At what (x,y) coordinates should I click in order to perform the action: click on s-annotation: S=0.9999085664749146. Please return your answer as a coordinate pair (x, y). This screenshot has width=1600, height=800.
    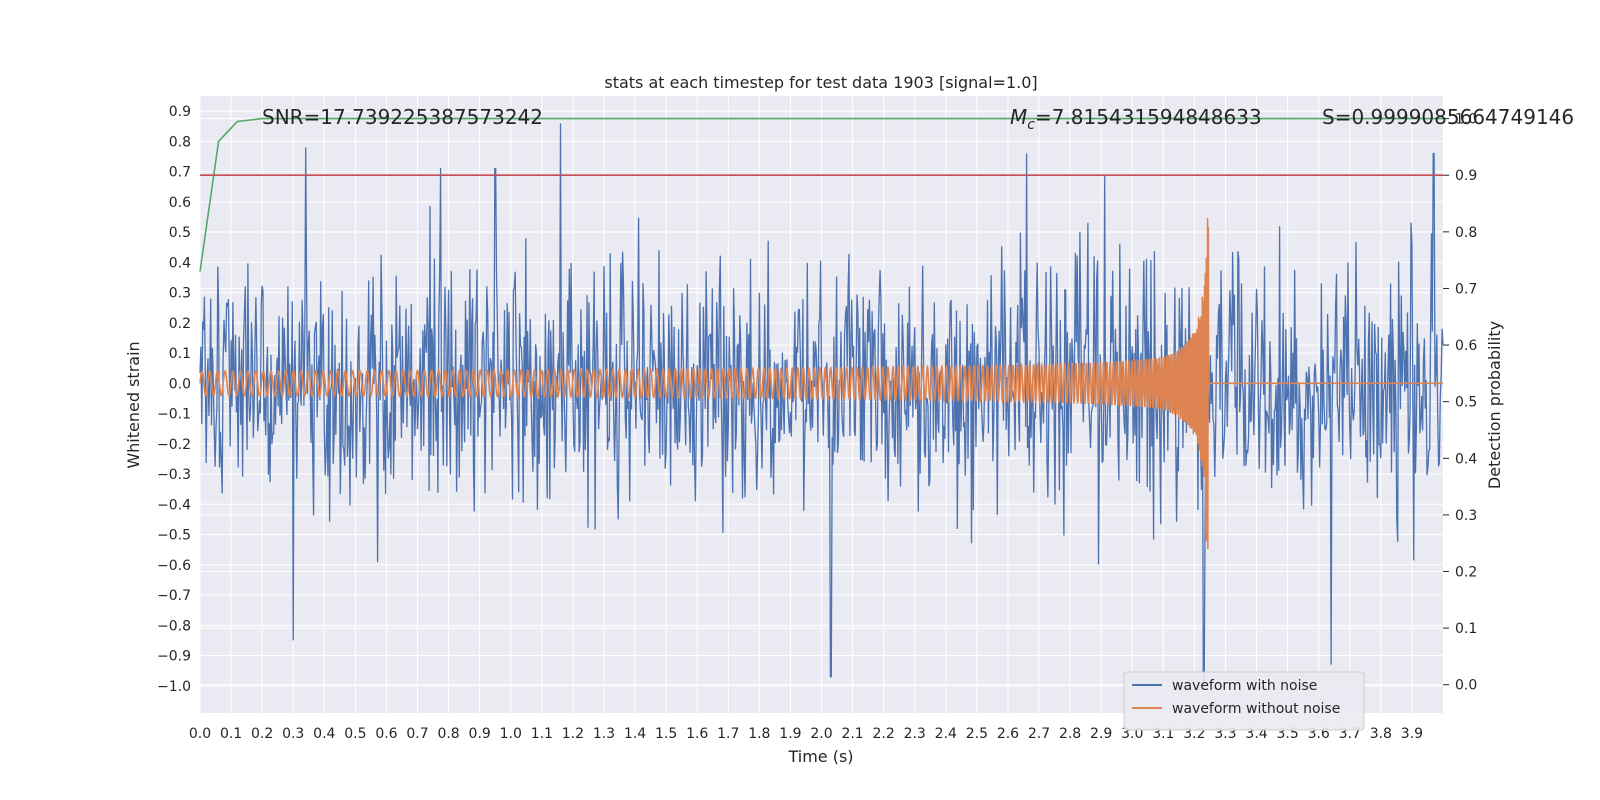
    Looking at the image, I should click on (1448, 117).